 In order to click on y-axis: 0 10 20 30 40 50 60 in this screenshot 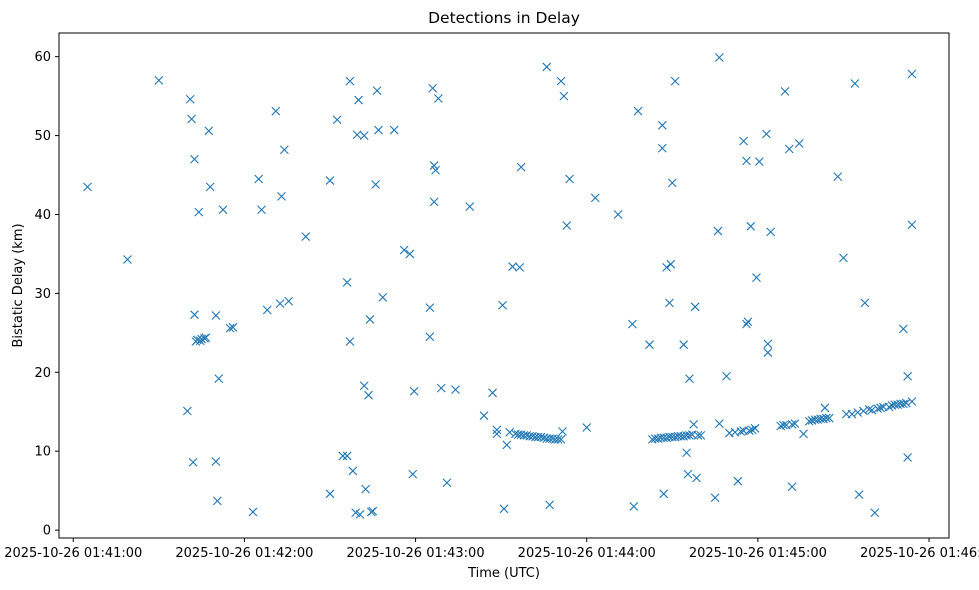, I will do `click(46, 294)`.